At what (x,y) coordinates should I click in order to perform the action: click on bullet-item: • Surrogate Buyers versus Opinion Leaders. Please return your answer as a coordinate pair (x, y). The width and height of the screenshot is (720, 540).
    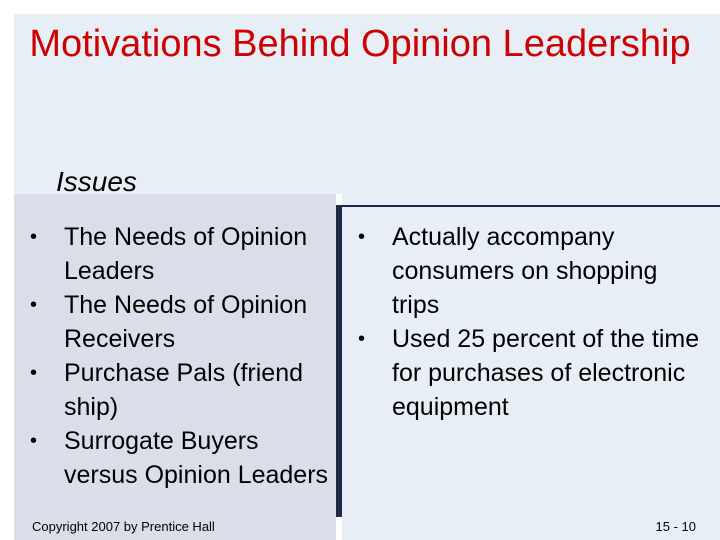
    Looking at the image, I should click on (180, 458).